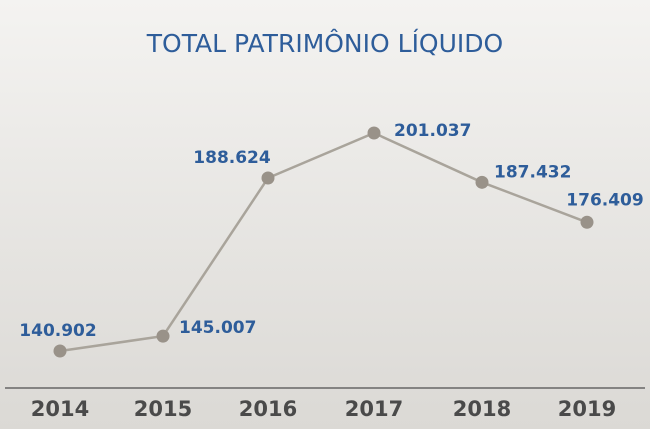 The width and height of the screenshot is (650, 429). I want to click on x-tick-label: 2016, so click(268, 409).